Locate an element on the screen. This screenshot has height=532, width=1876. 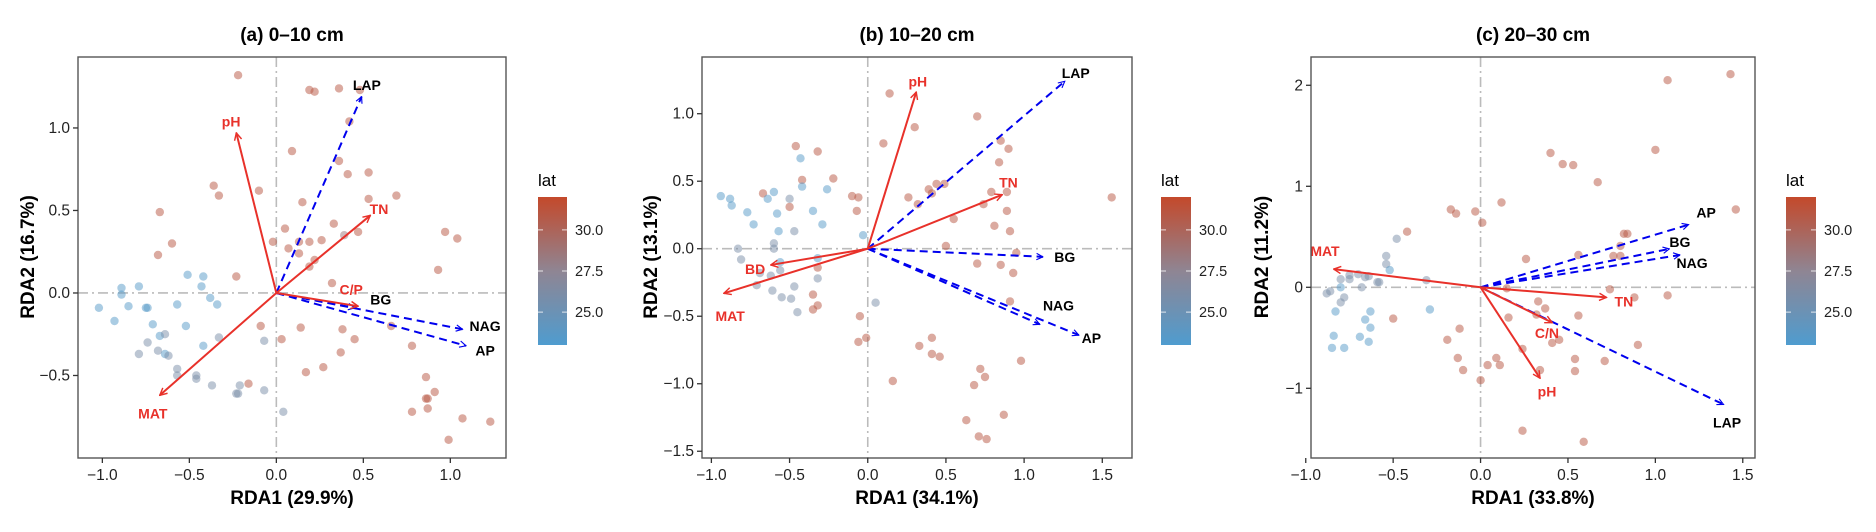
x-tick-label: −0.5 is located at coordinates (1393, 475).